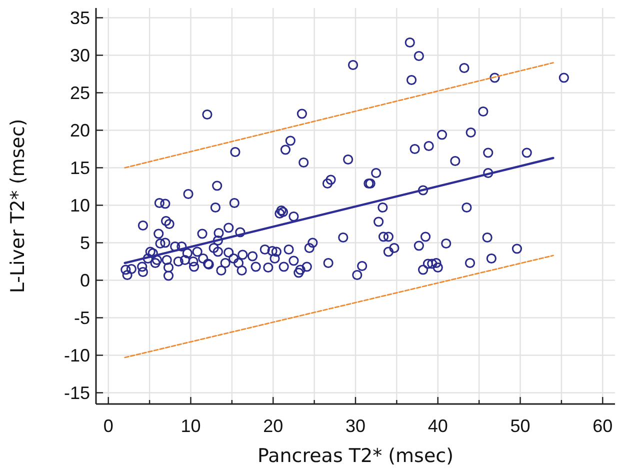 The image size is (639, 474). I want to click on y-axis-title: L-Liver T2* (msec), so click(18, 206).